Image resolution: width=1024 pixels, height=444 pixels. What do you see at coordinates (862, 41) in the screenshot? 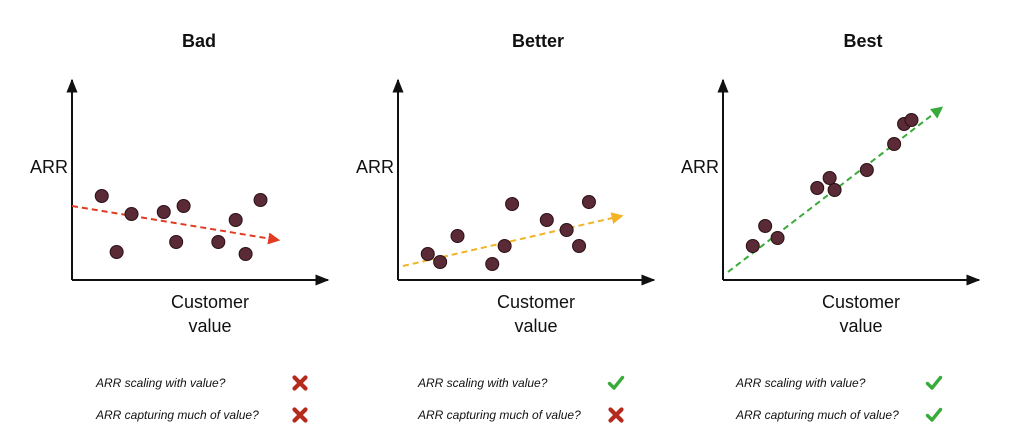
I see `panel-title: Best` at bounding box center [862, 41].